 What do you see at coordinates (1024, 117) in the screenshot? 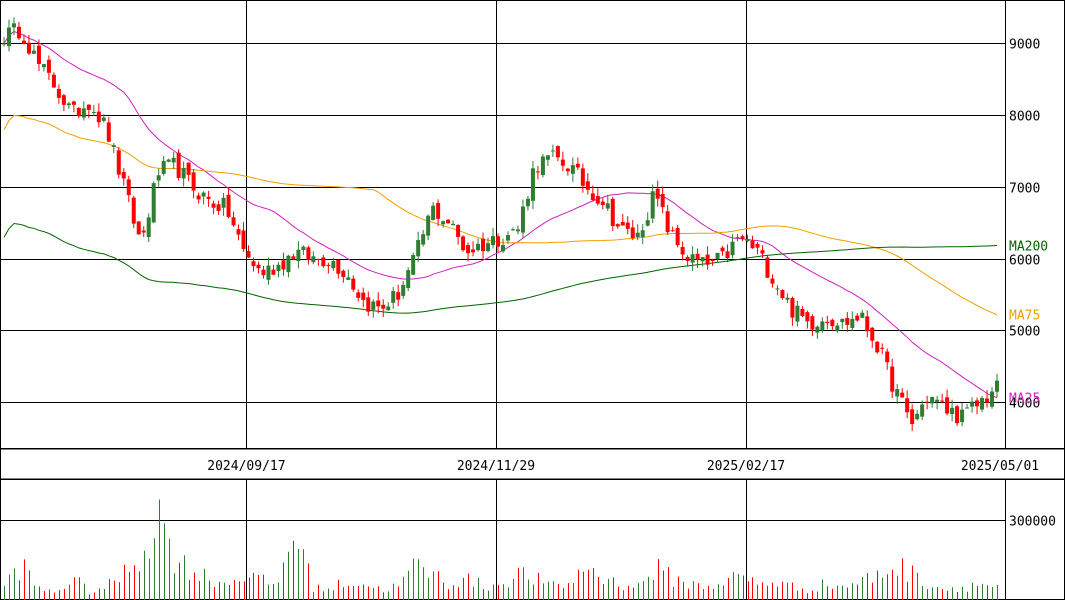
I see `price-tick-label: 8000` at bounding box center [1024, 117].